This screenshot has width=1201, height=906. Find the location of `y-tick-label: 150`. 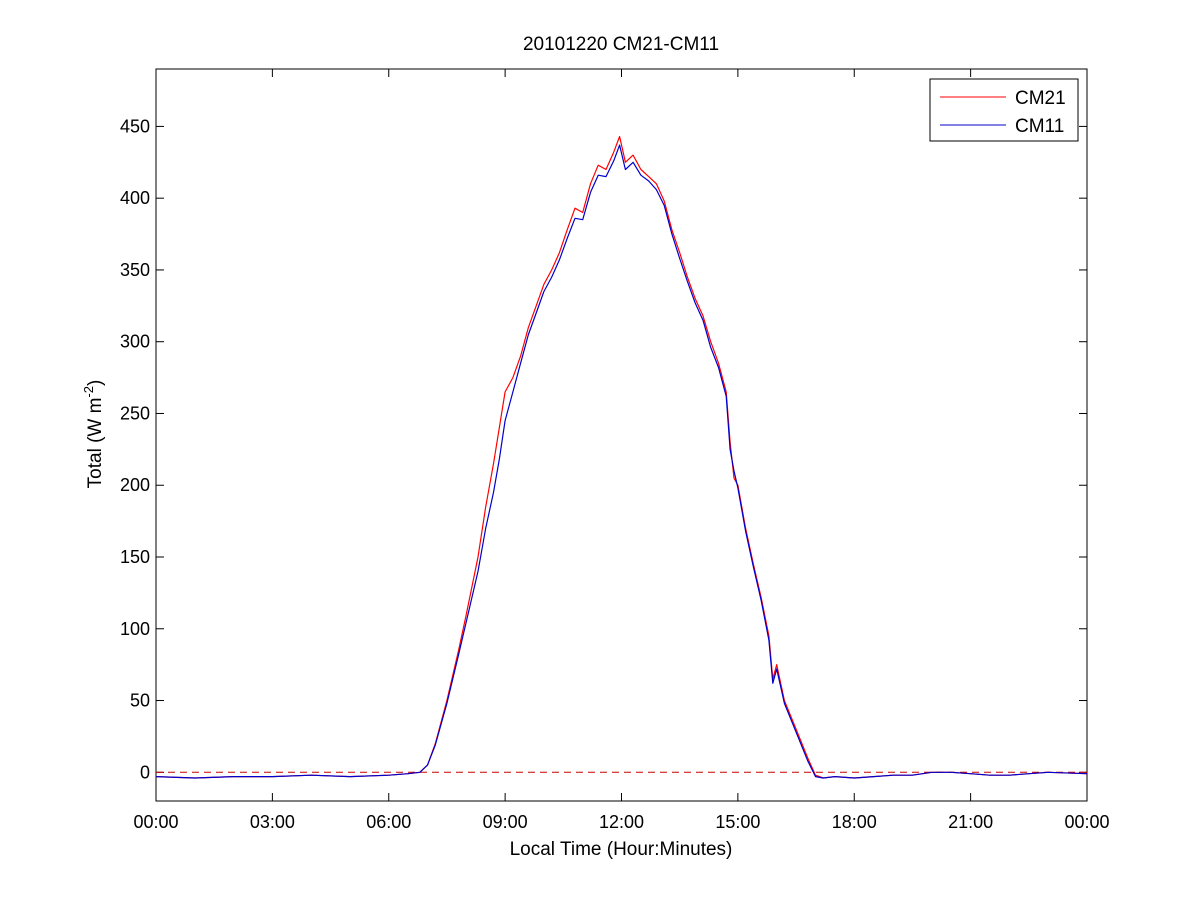

y-tick-label: 150 is located at coordinates (135, 557).